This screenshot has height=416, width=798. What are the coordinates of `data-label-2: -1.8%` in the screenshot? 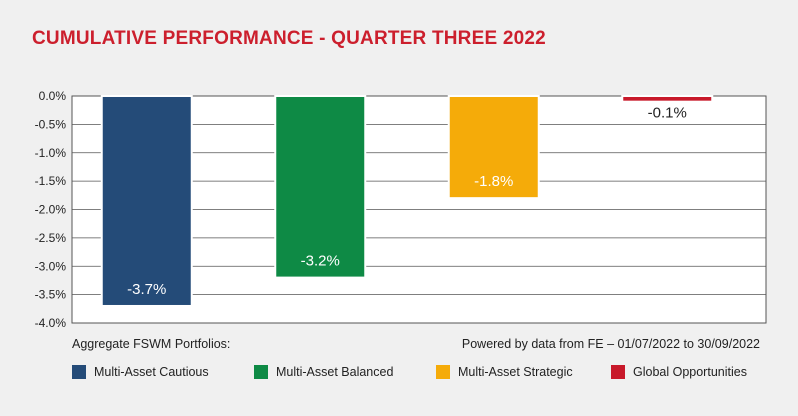 It's located at (493, 181).